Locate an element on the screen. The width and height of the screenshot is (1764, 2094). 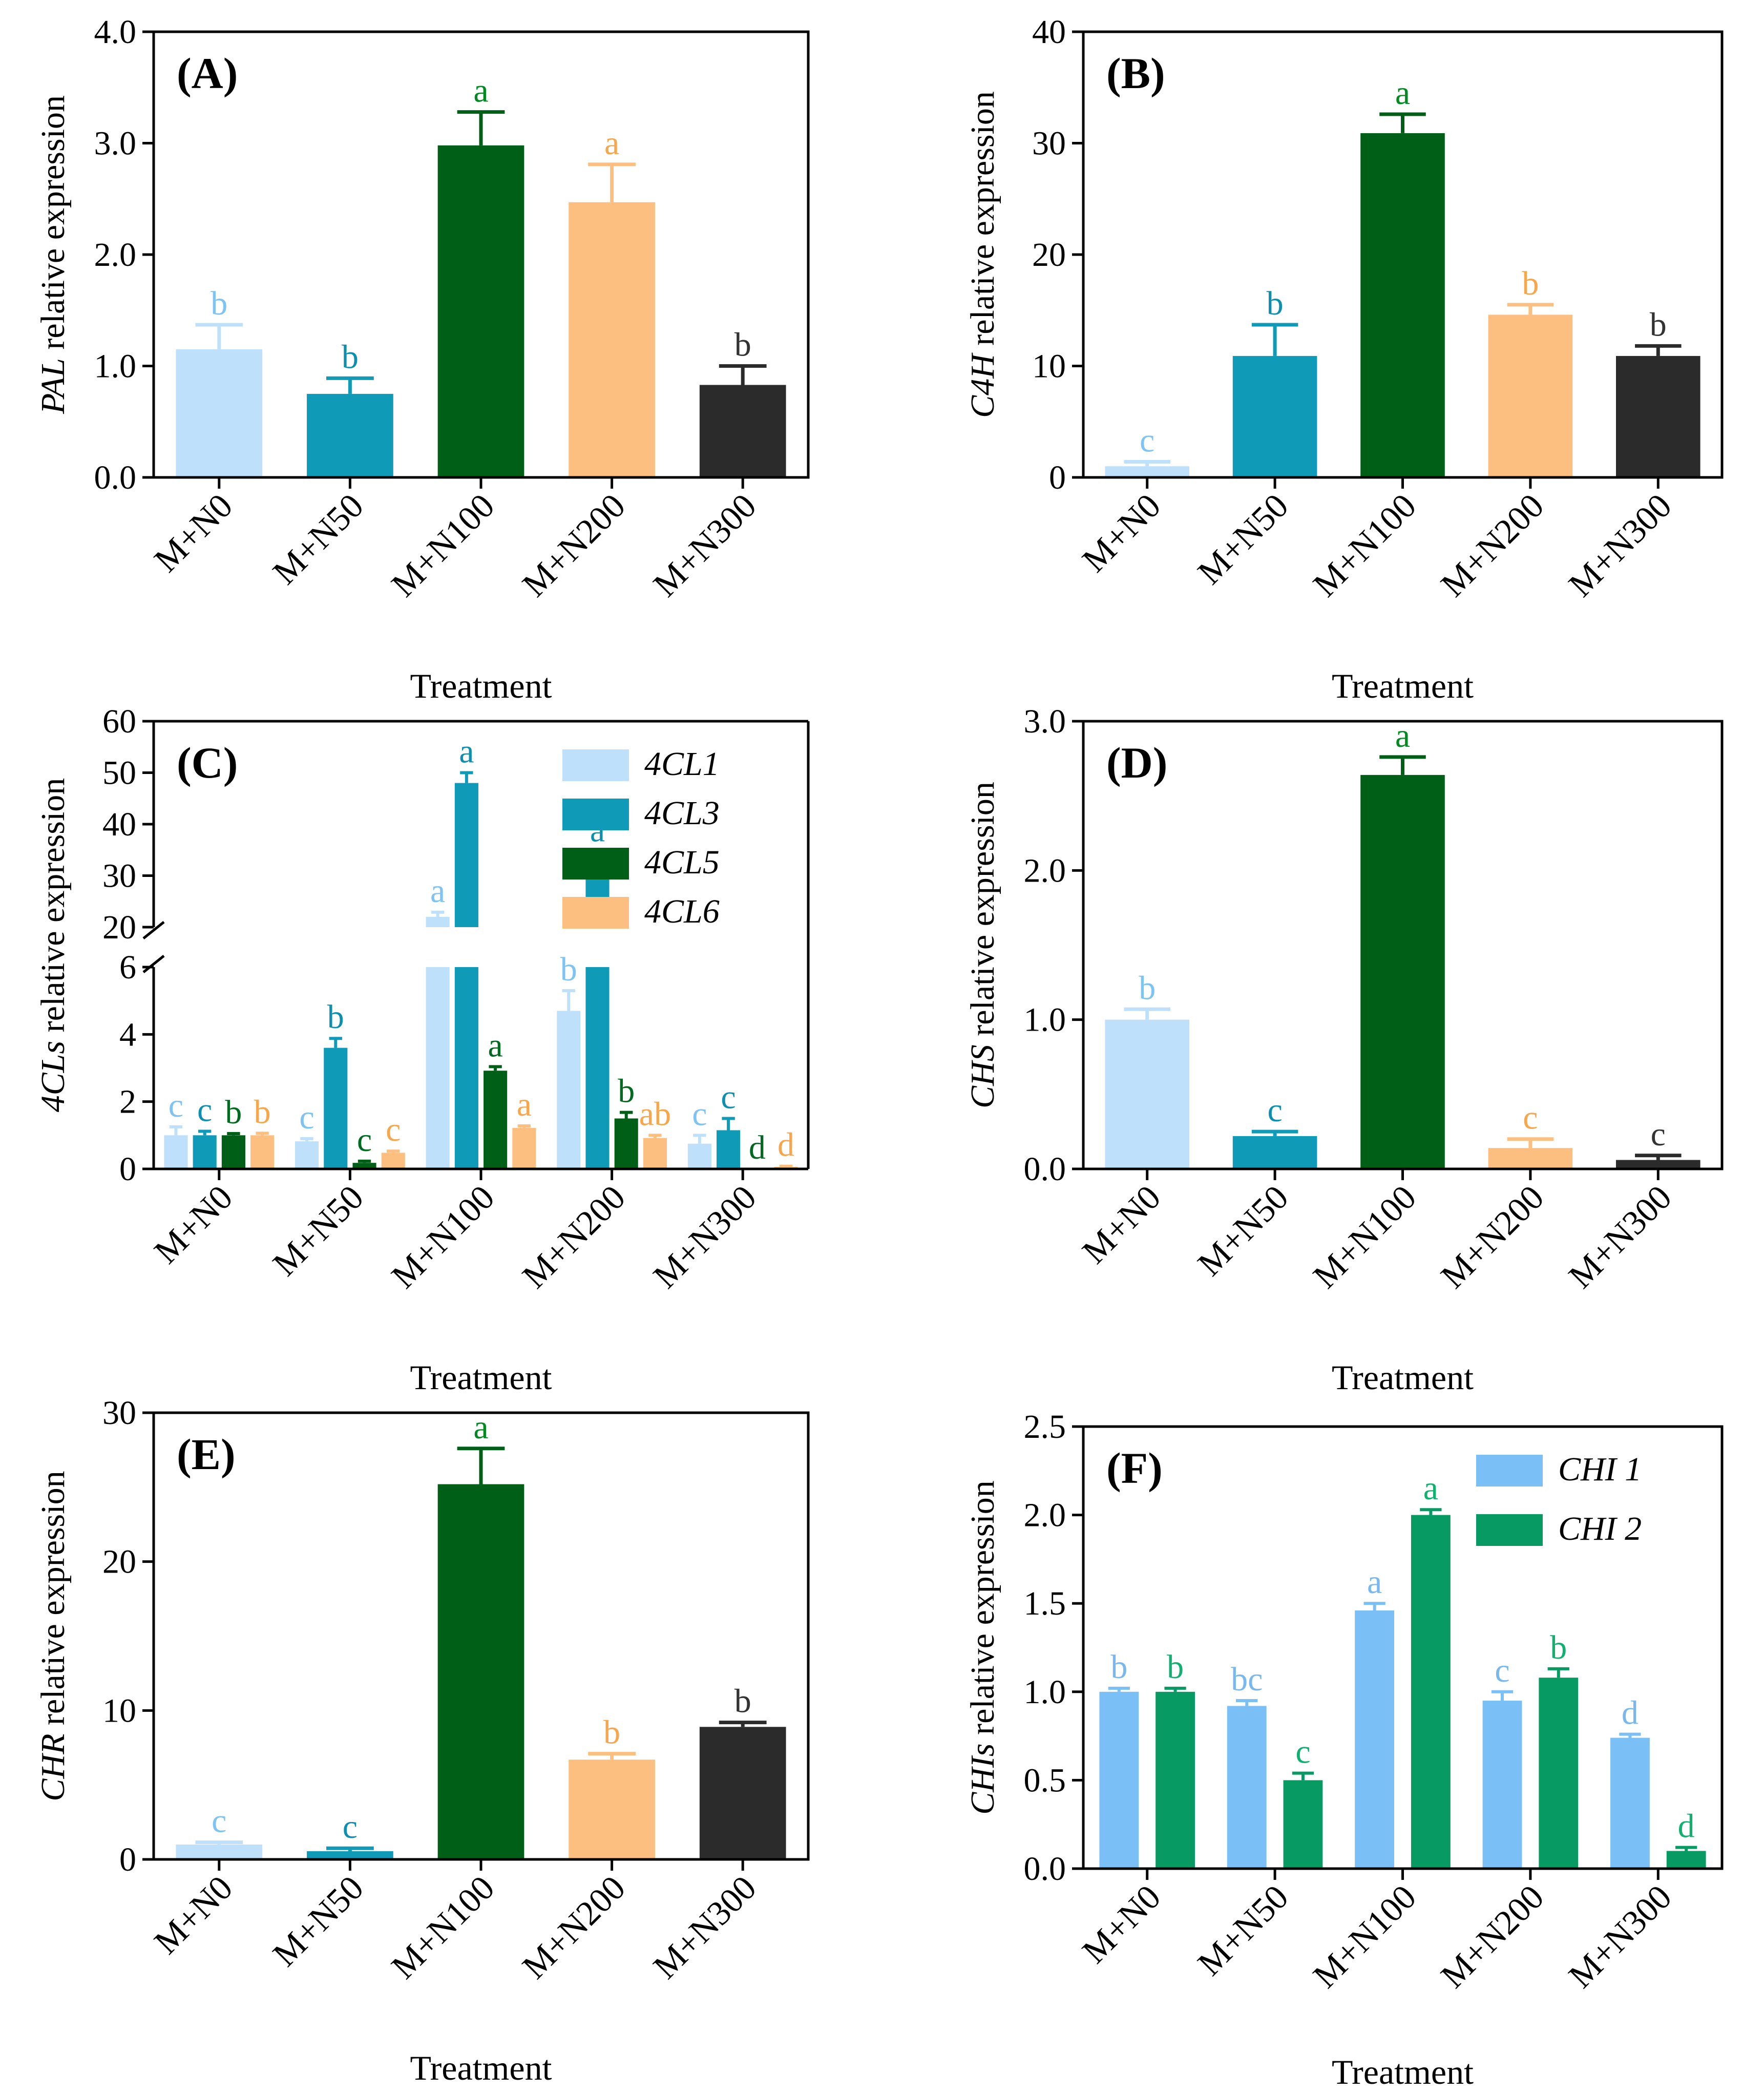
panel-label: (F) is located at coordinates (1134, 1468).